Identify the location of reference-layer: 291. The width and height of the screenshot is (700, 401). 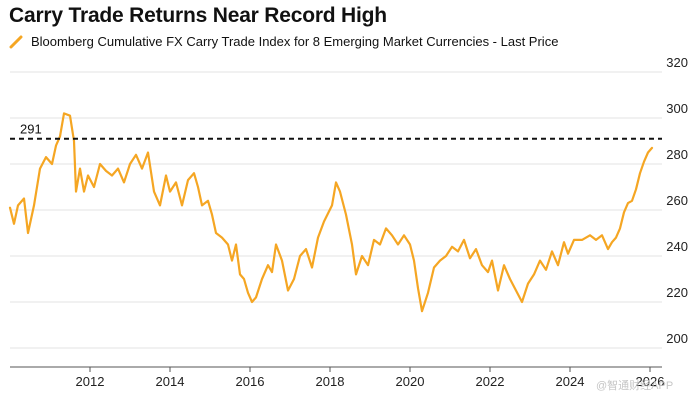
(336, 131).